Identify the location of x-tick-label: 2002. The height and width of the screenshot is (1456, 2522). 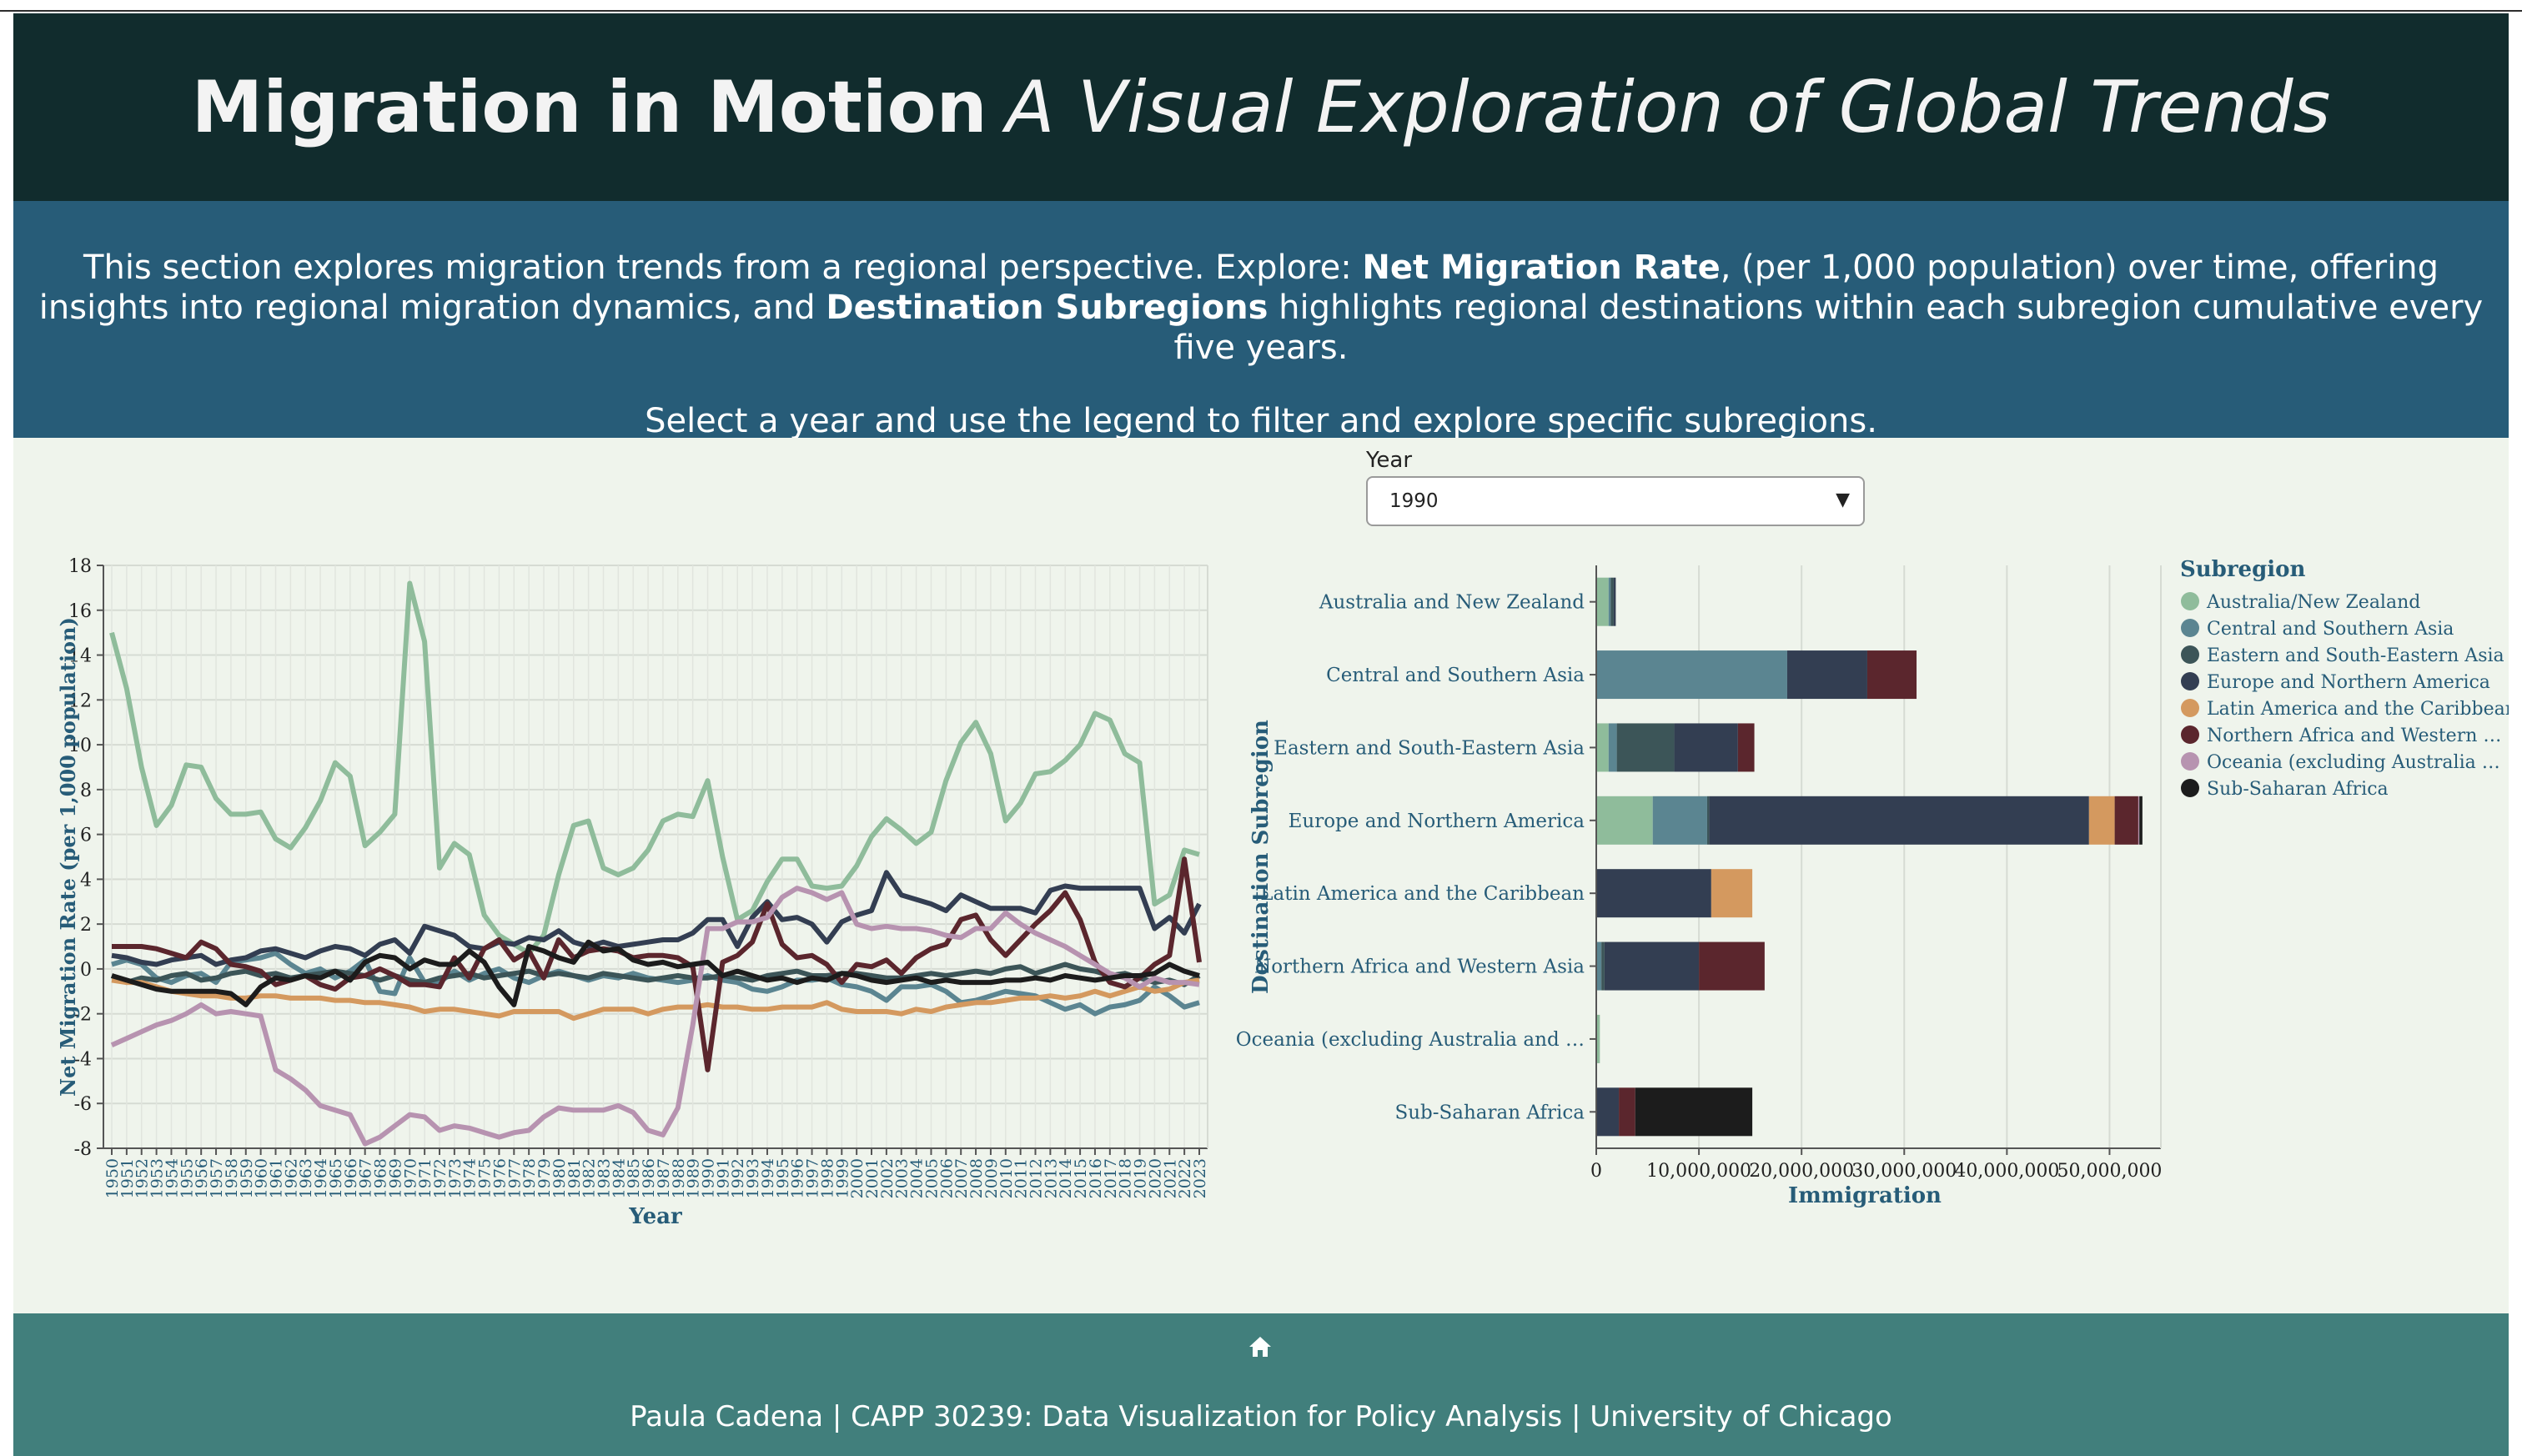
(887, 1178).